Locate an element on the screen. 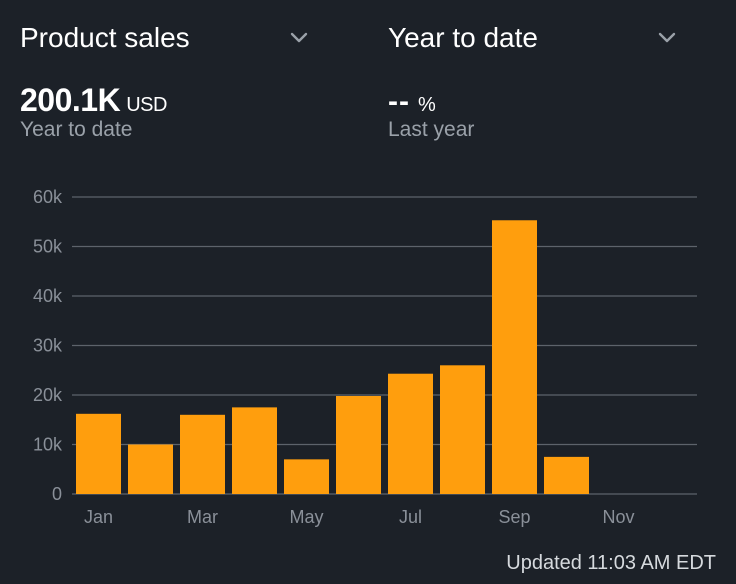 The width and height of the screenshot is (736, 584). sales-total: 200.1K USD is located at coordinates (93, 100).